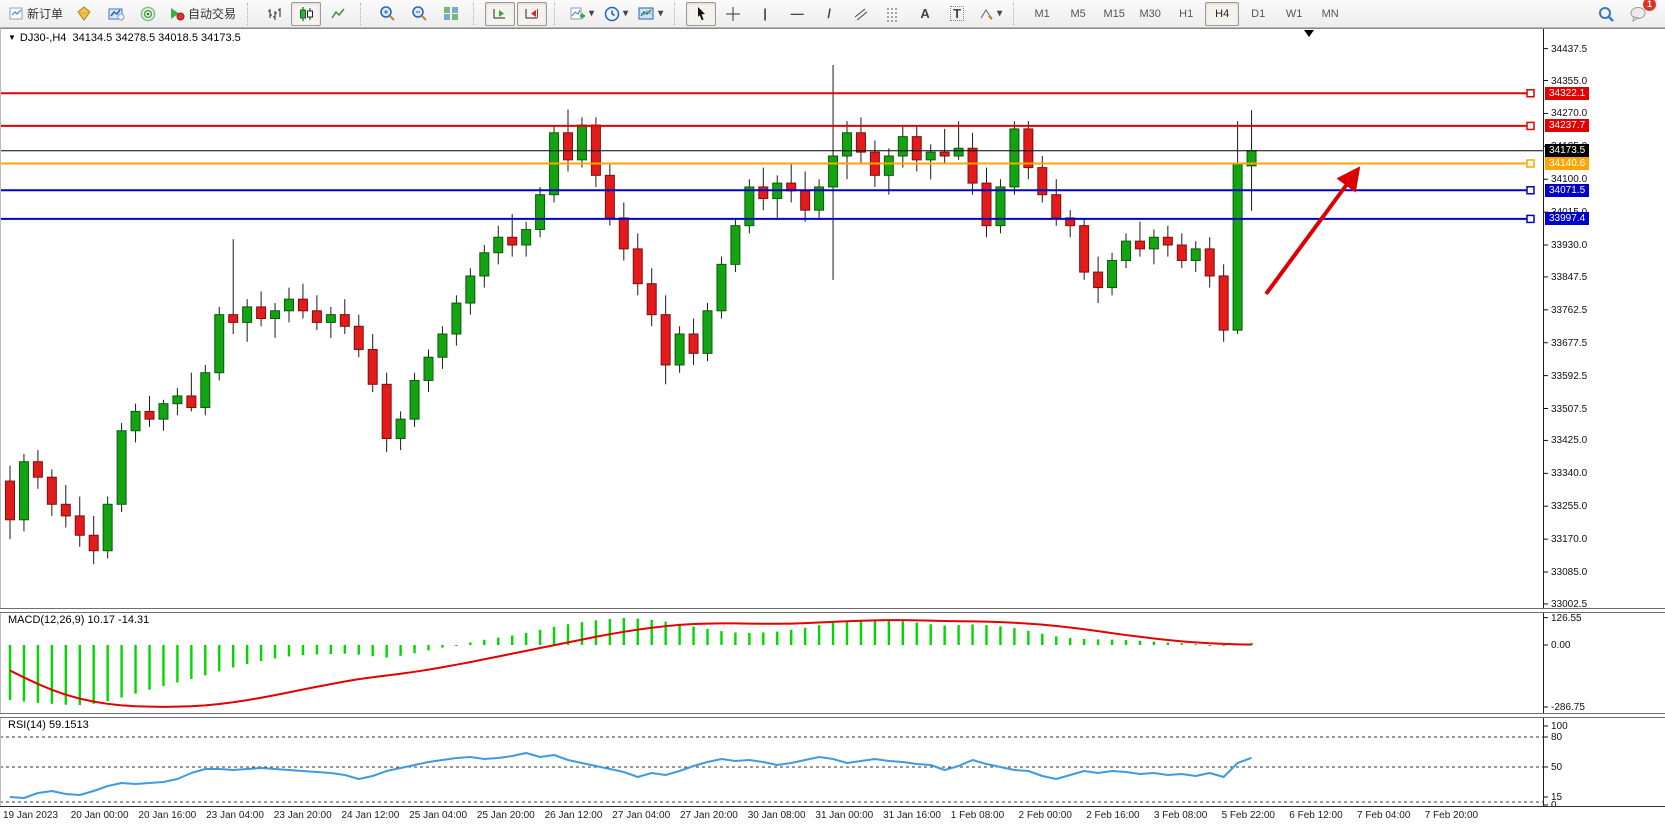  I want to click on new-order-button: 新订单, so click(36, 14).